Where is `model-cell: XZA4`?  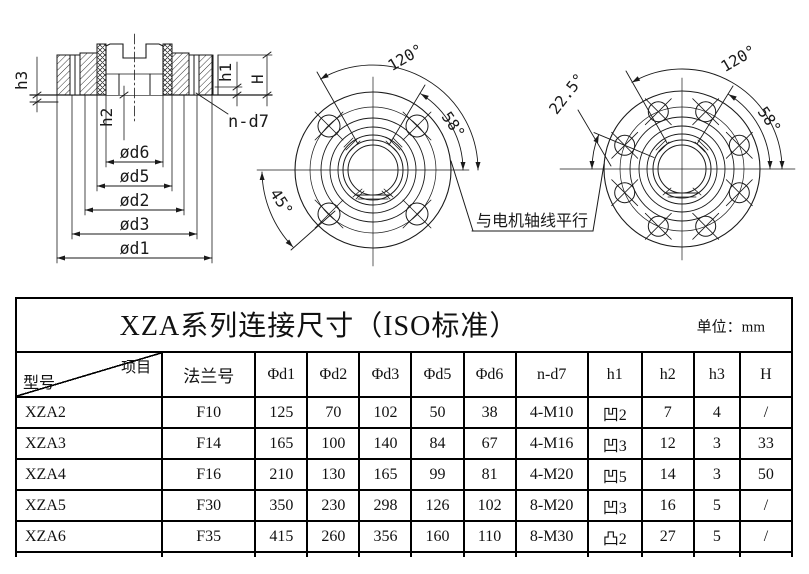 model-cell: XZA4 is located at coordinates (90, 474).